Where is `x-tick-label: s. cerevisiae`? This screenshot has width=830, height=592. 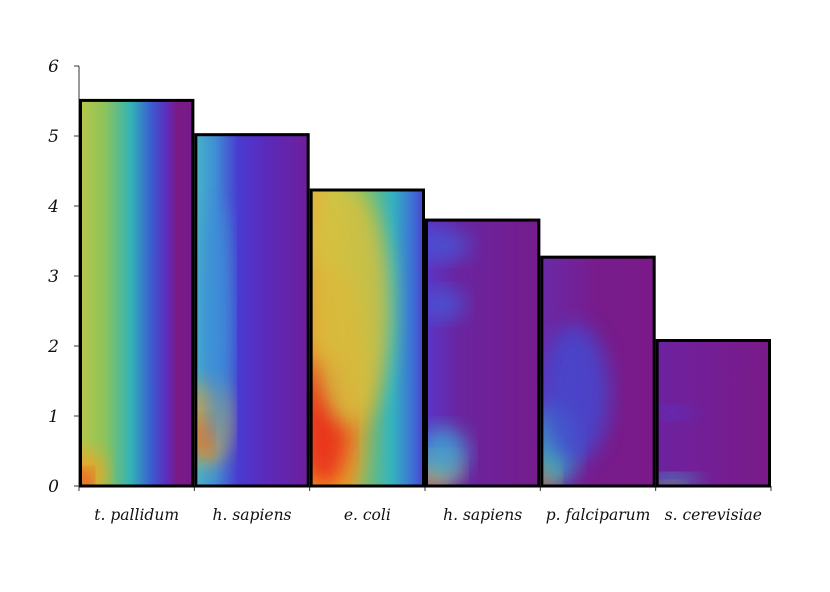 x-tick-label: s. cerevisiae is located at coordinates (713, 515).